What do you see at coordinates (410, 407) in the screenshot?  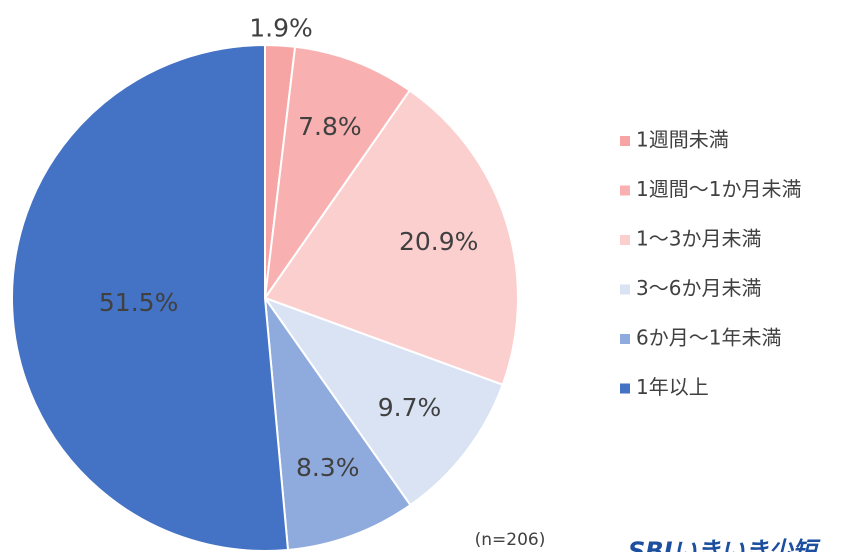 I see `data-label: 9.7%` at bounding box center [410, 407].